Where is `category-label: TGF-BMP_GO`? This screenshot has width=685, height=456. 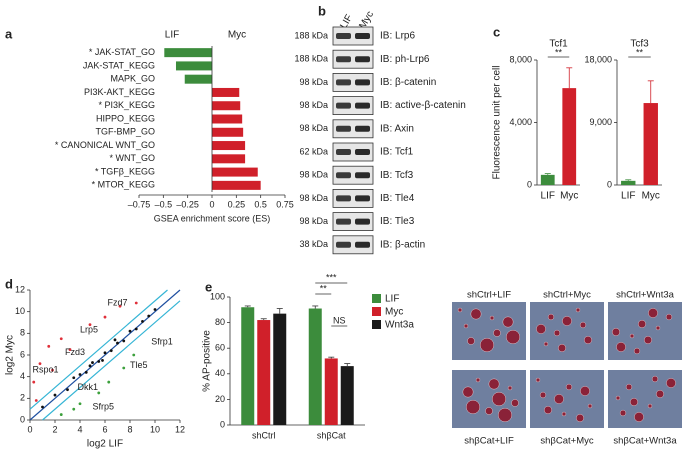
category-label: TGF-BMP_GO is located at coordinates (125, 132).